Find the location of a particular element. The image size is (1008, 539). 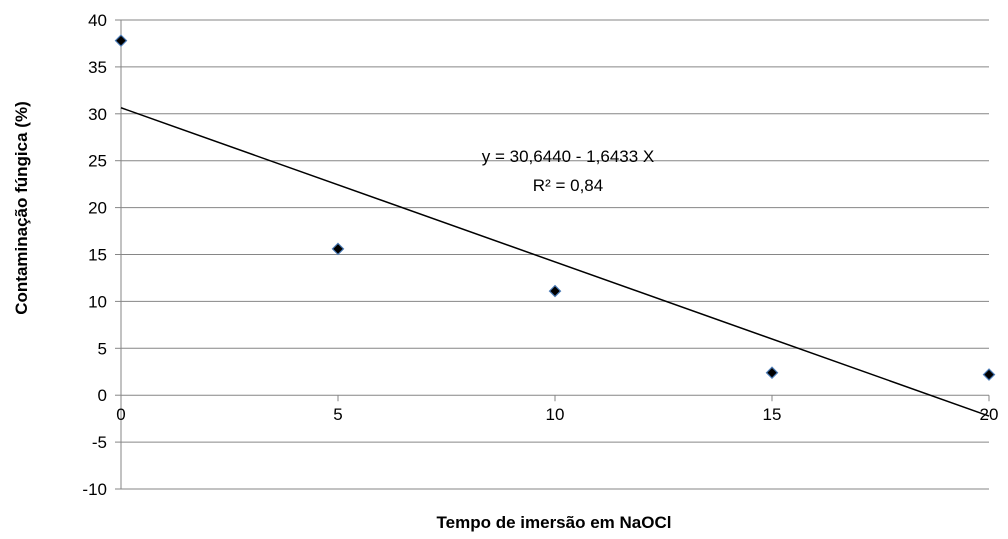

y-tick-label: -10 is located at coordinates (94, 489).